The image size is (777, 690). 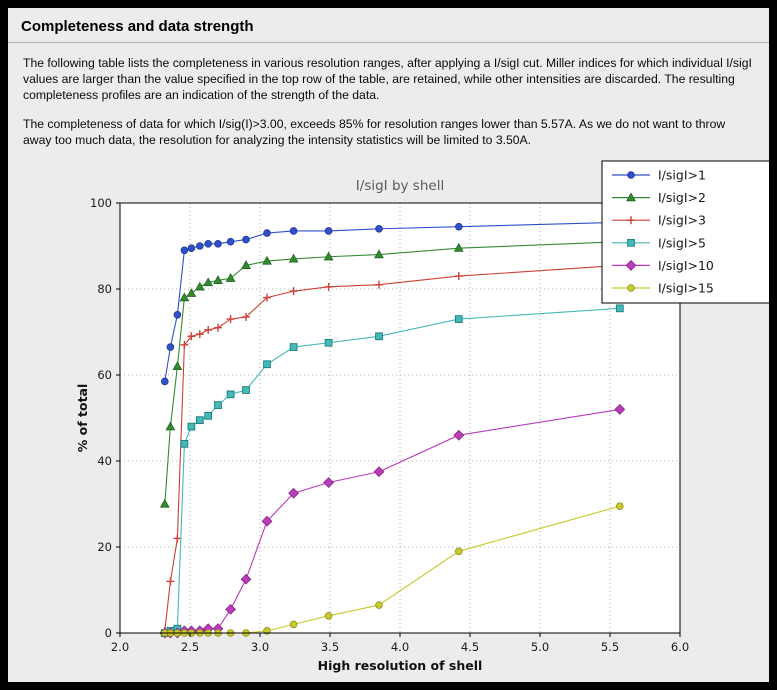 I want to click on svg-text: I/sigI by shell, so click(x=400, y=186).